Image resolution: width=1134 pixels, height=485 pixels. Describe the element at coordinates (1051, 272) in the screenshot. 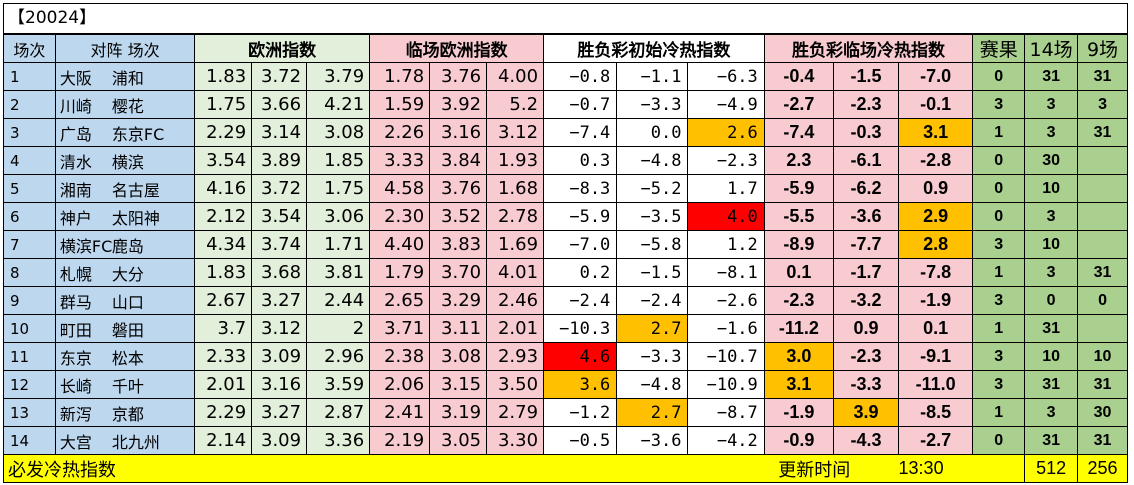

I see `games-14-cell: 3` at that location.